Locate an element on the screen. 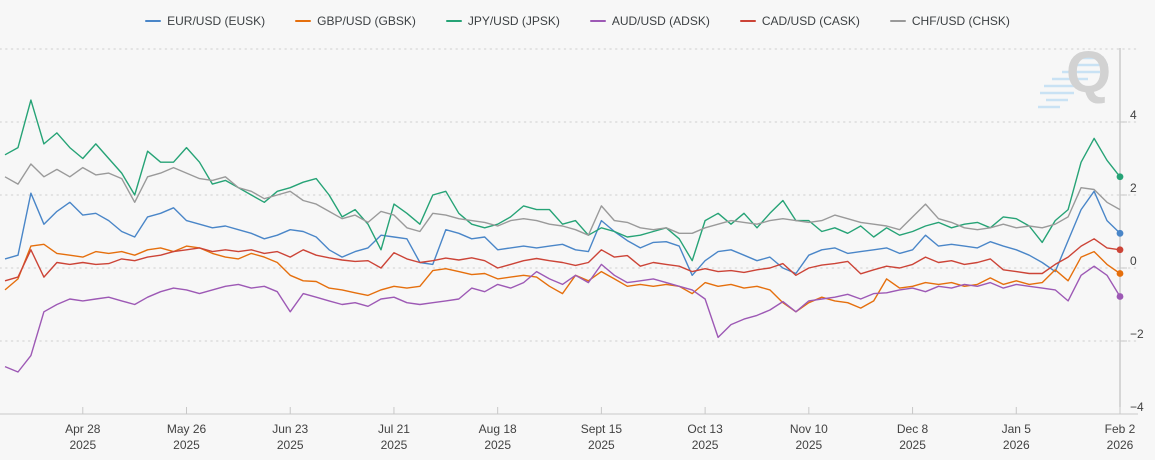 The image size is (1155, 460). x-tick-label: May 26 is located at coordinates (187, 429).